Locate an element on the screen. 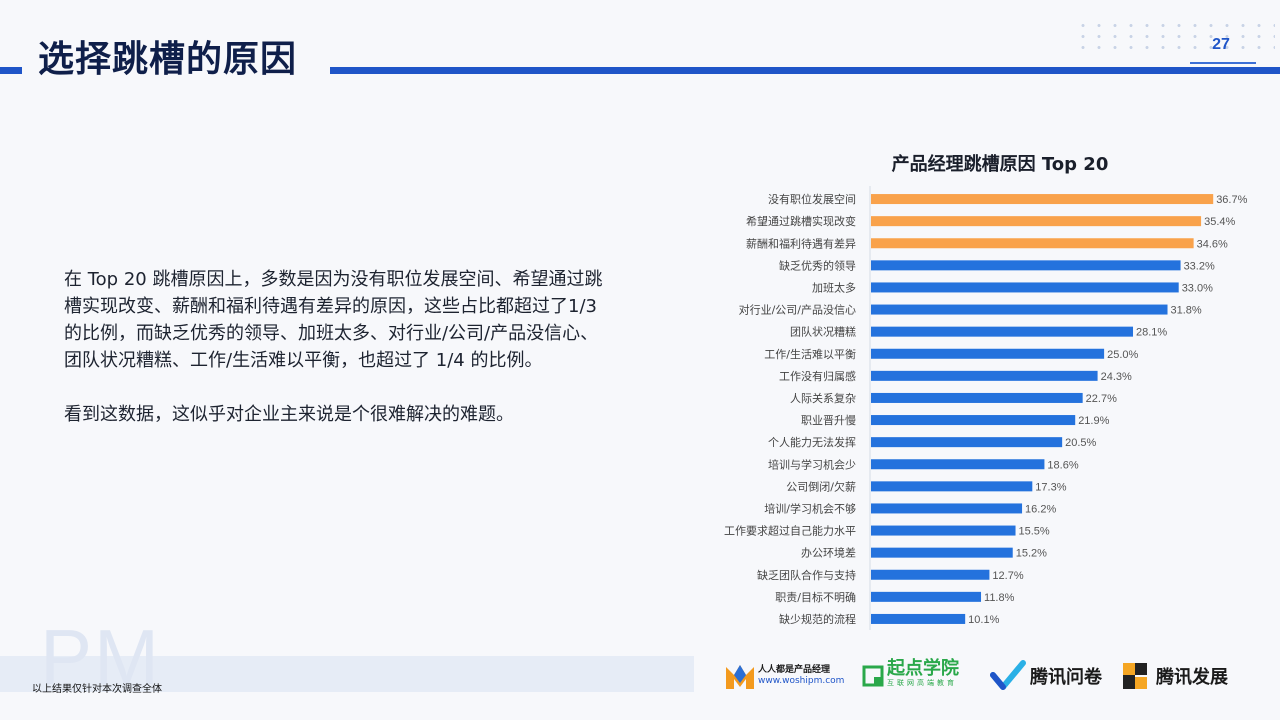 This screenshot has height=720, width=1280. category-label: 工作没有归属感 is located at coordinates (817, 376).